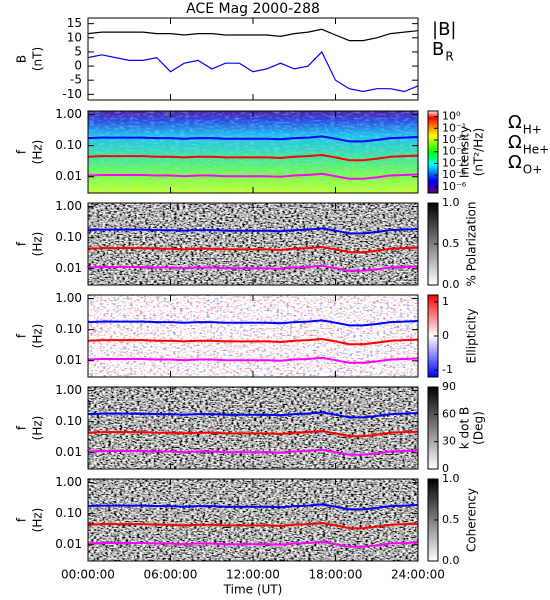 This screenshot has width=550, height=600. I want to click on chart-title: ACE Mag 2000-288, so click(253, 9).